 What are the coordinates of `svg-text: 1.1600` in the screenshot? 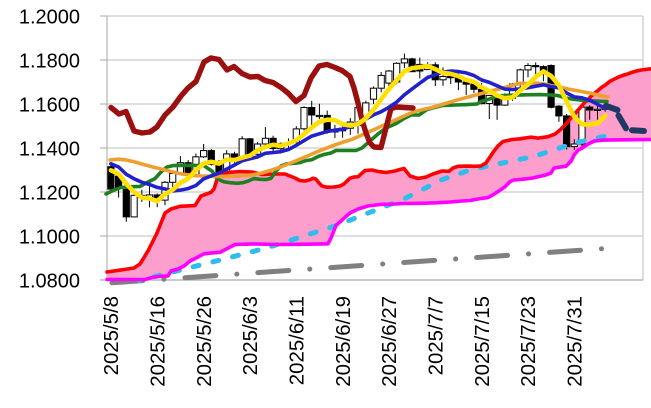 It's located at (49, 106).